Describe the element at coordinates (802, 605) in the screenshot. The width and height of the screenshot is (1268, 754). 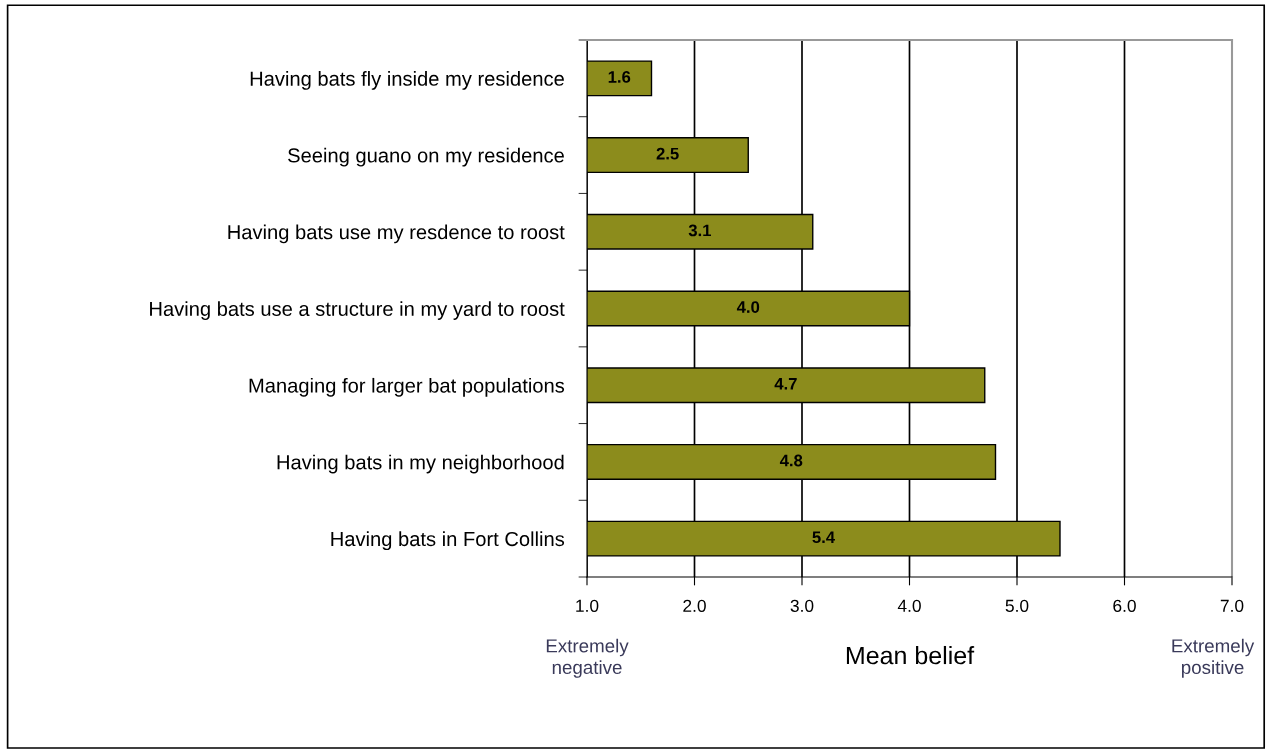
I see `x-tick-label: 3.0` at that location.